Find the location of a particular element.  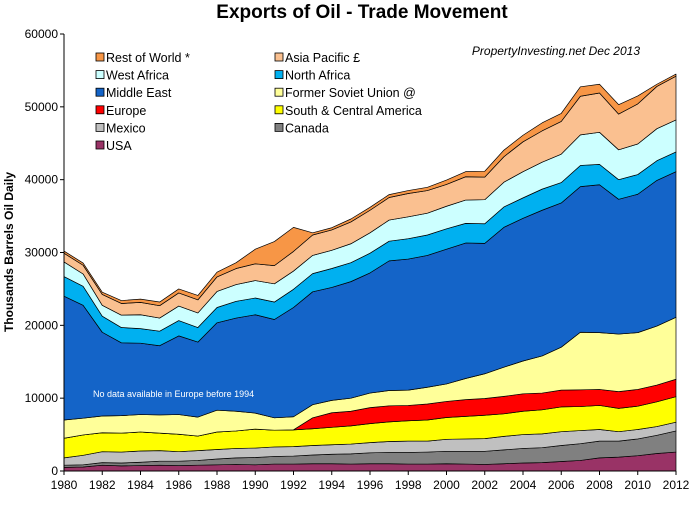

legend-label-north-africa: North Africa is located at coordinates (317, 76).